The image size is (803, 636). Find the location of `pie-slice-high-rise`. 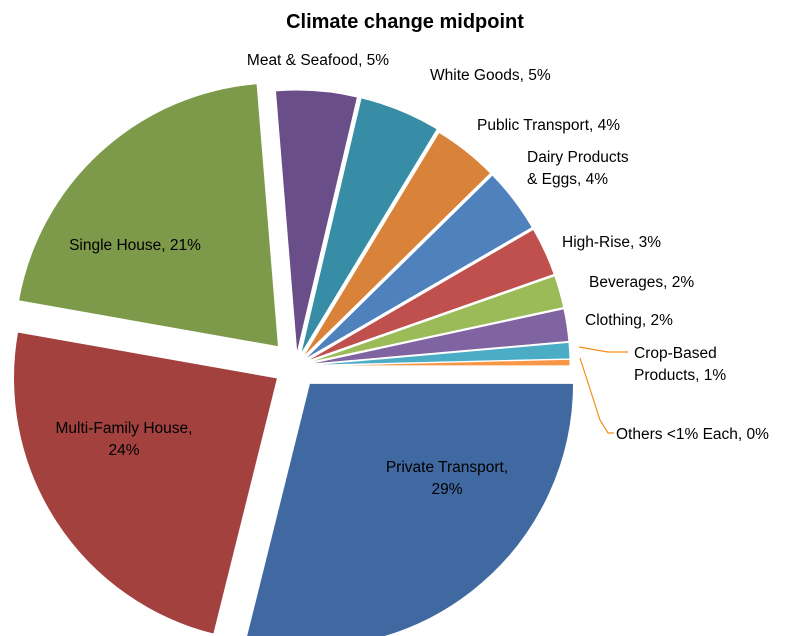

pie-slice-high-rise is located at coordinates (429, 295).